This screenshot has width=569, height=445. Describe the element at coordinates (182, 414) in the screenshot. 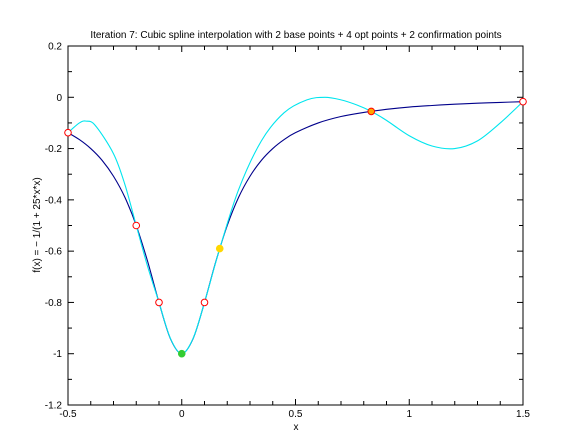

I see `x-tick-label: 0` at that location.